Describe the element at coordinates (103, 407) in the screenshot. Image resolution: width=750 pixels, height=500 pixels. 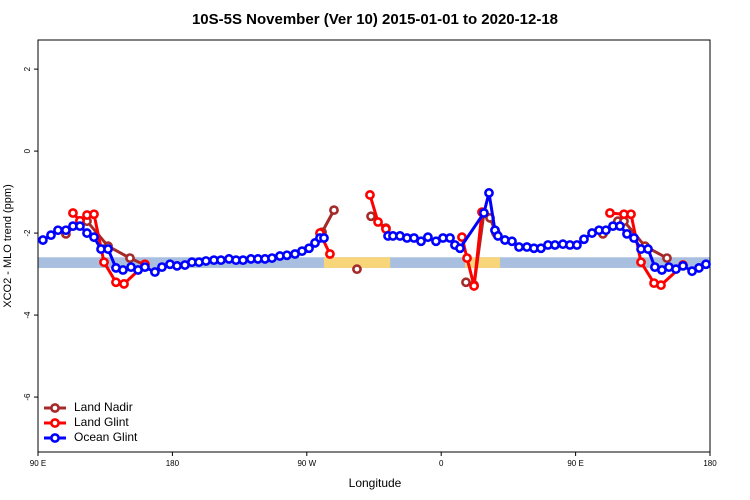
I see `legend-label: Land Nadir` at that location.